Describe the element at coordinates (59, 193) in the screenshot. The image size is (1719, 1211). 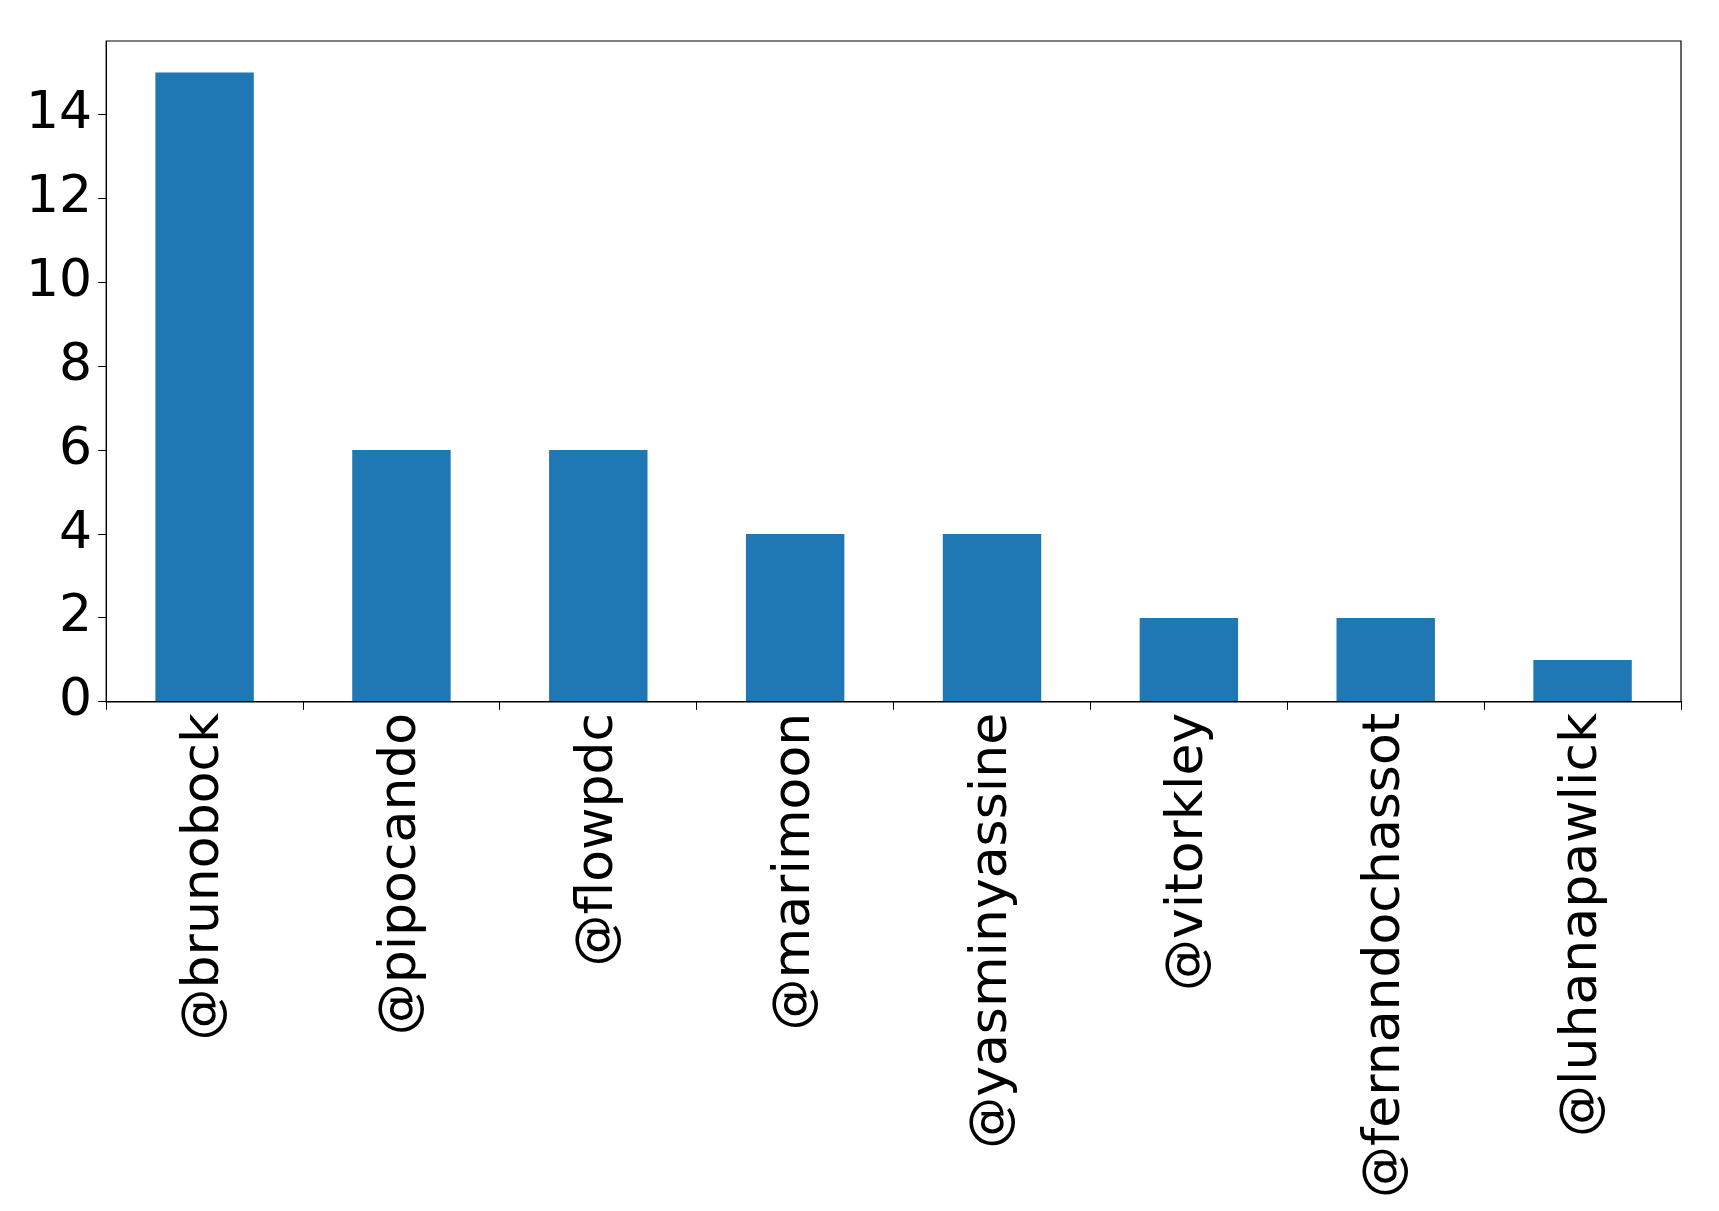
I see `y-tick-label: 12` at that location.